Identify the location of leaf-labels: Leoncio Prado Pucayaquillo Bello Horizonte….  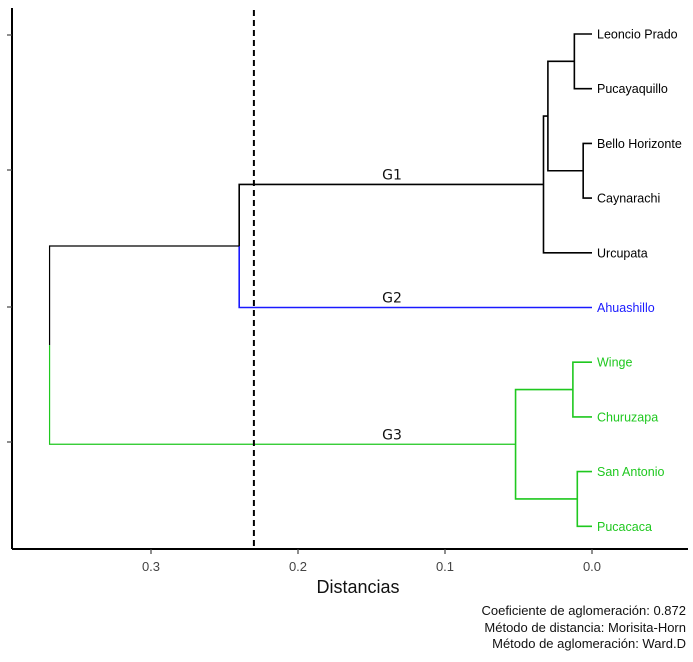
(639, 281).